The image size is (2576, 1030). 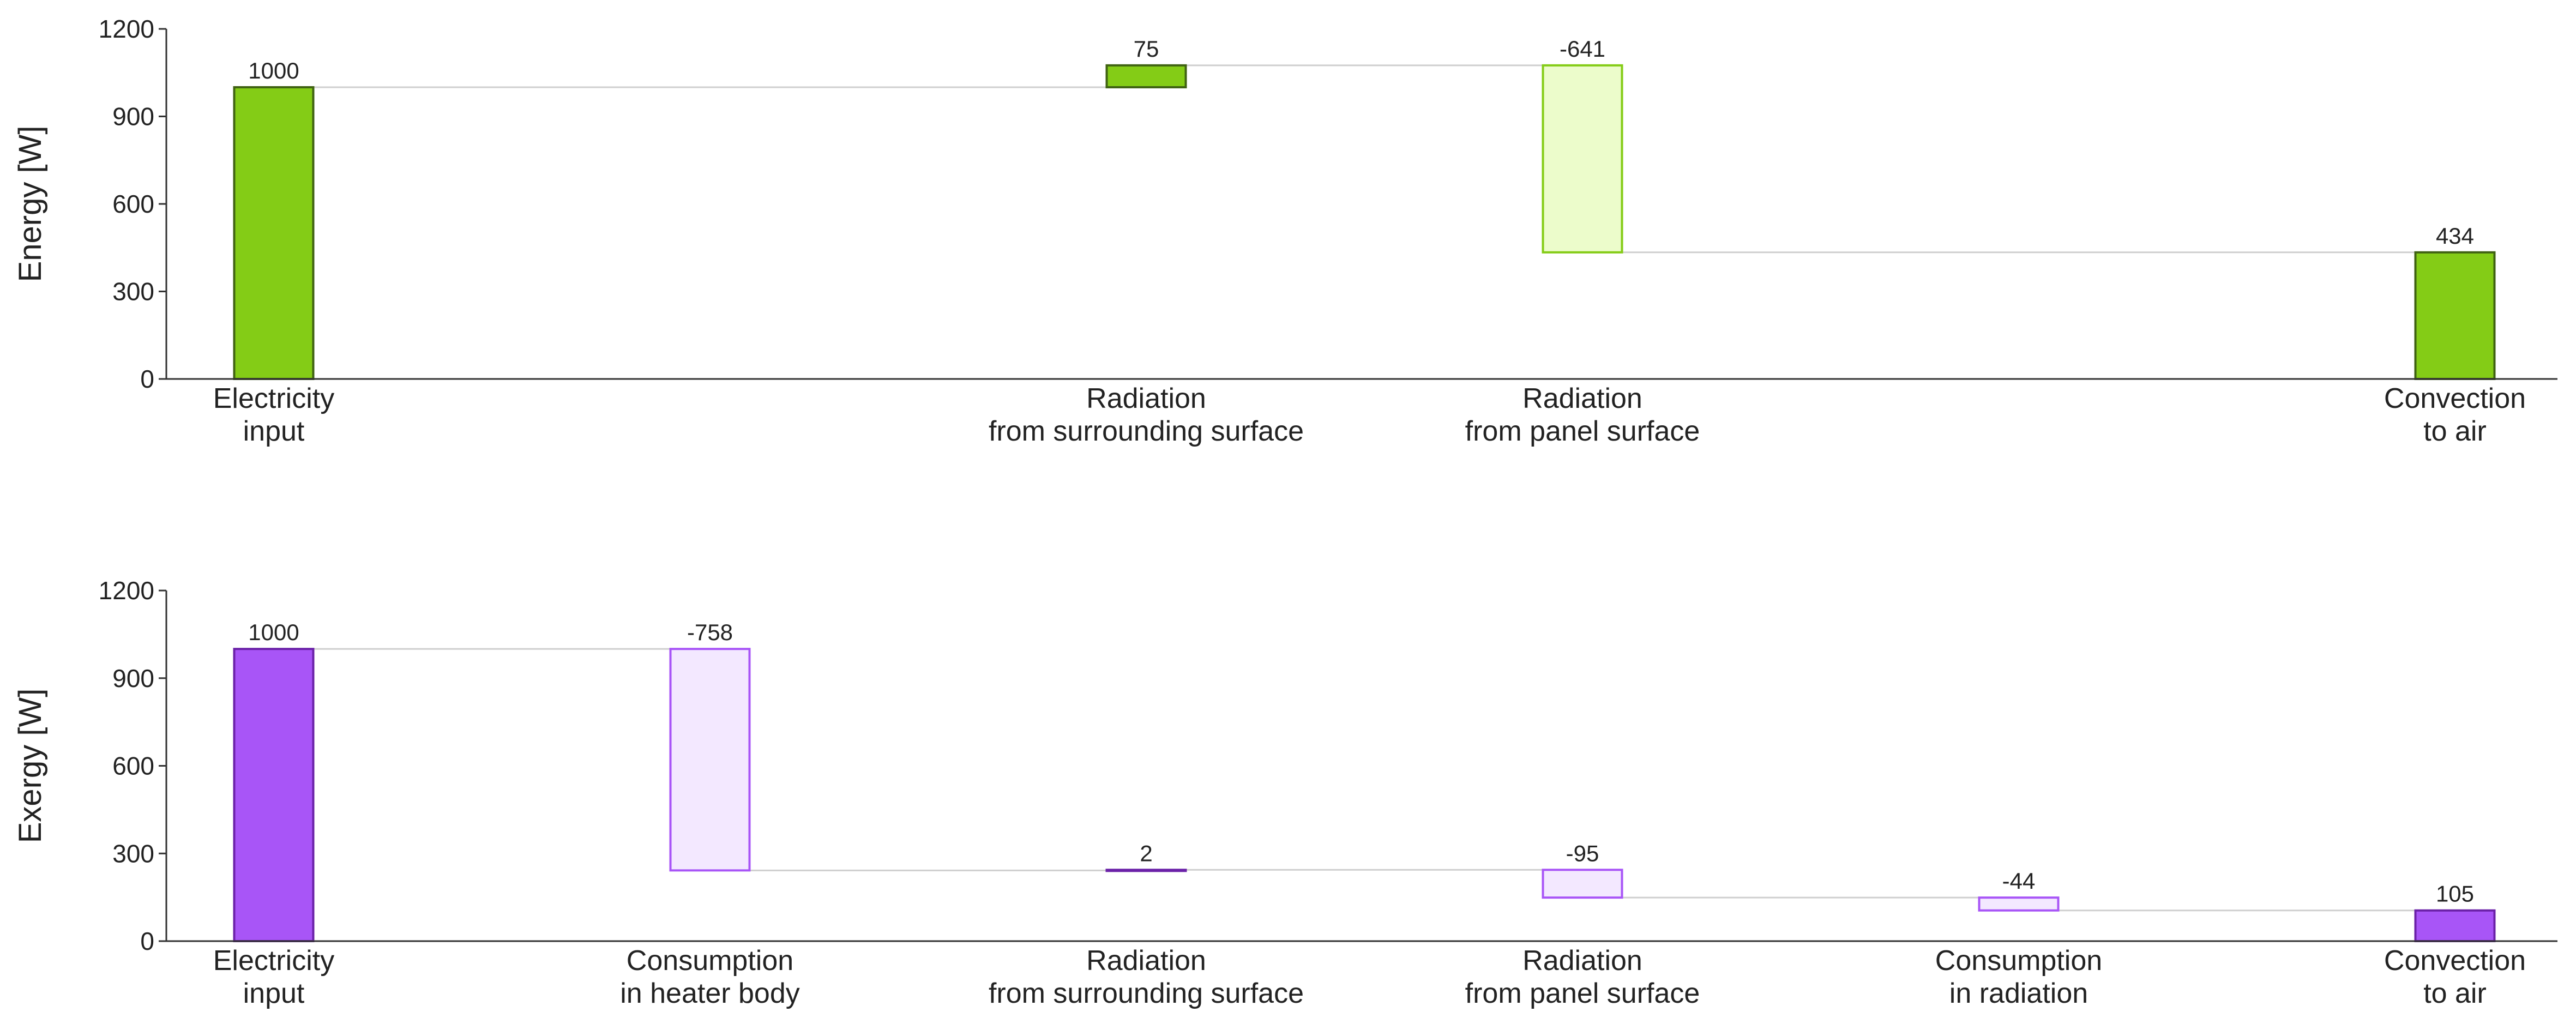 What do you see at coordinates (2019, 881) in the screenshot?
I see `data-label: -44` at bounding box center [2019, 881].